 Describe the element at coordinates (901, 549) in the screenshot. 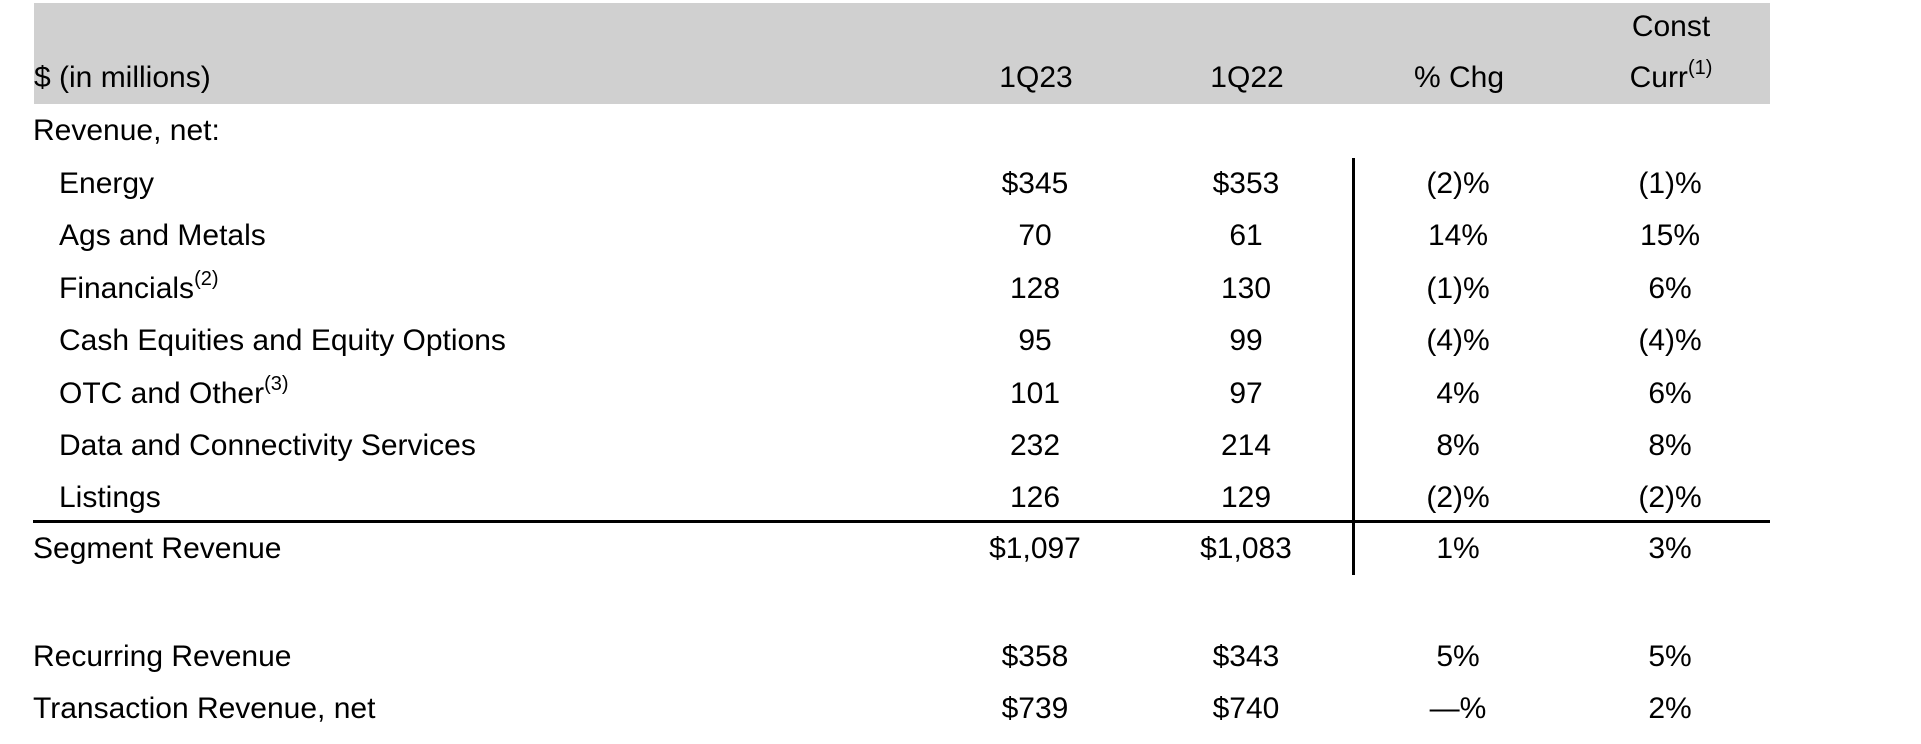

I see `row-segment-revenue: Segment Revenue $1,097 $1,083 1% 3%` at that location.